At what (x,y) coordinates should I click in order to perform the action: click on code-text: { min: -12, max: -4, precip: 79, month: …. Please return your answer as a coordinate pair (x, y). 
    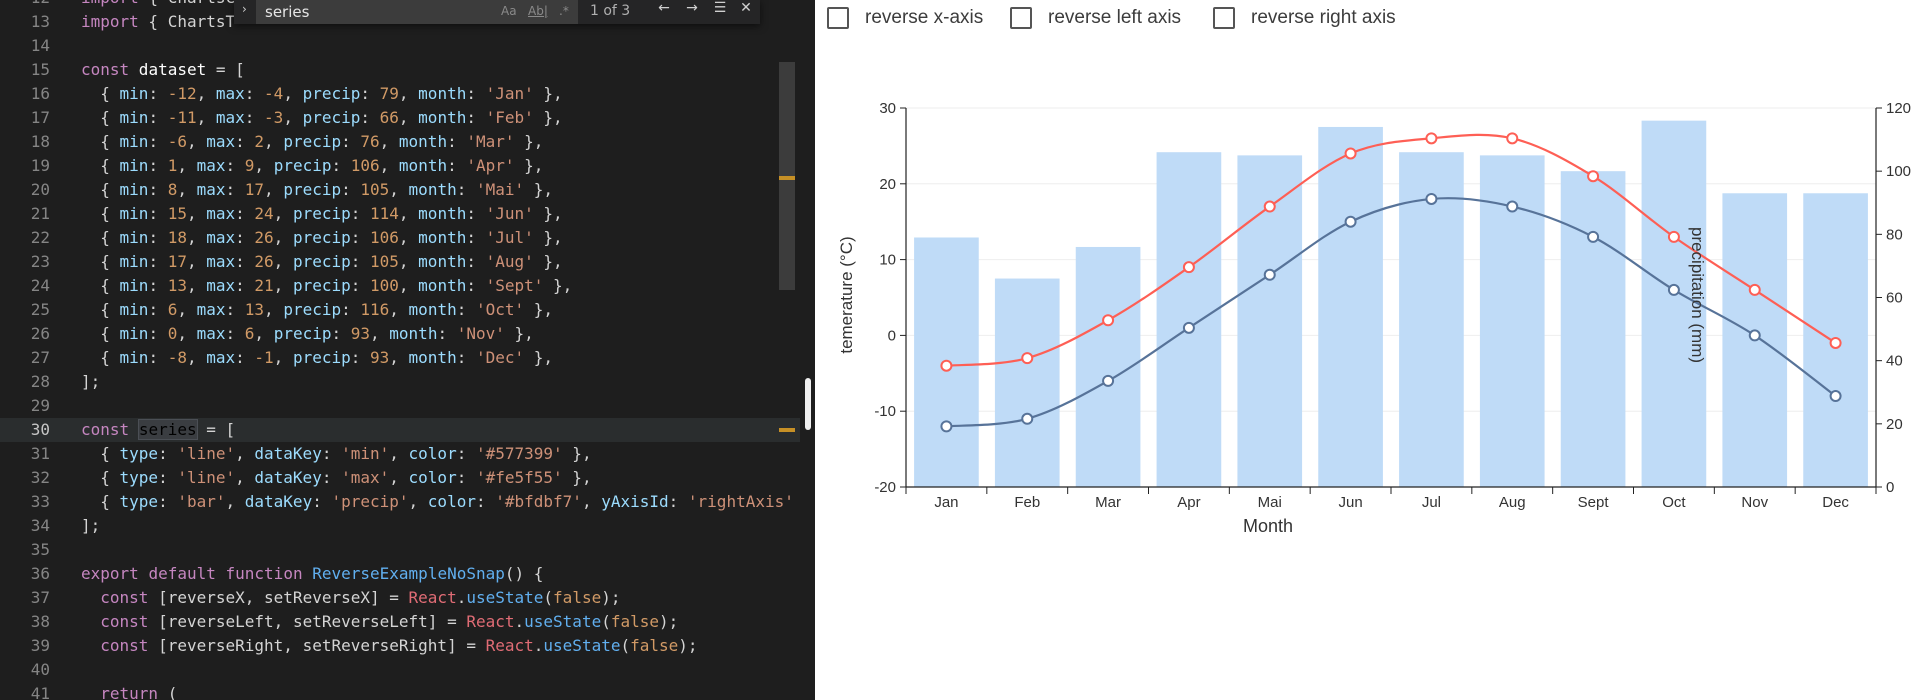
    Looking at the image, I should click on (322, 93).